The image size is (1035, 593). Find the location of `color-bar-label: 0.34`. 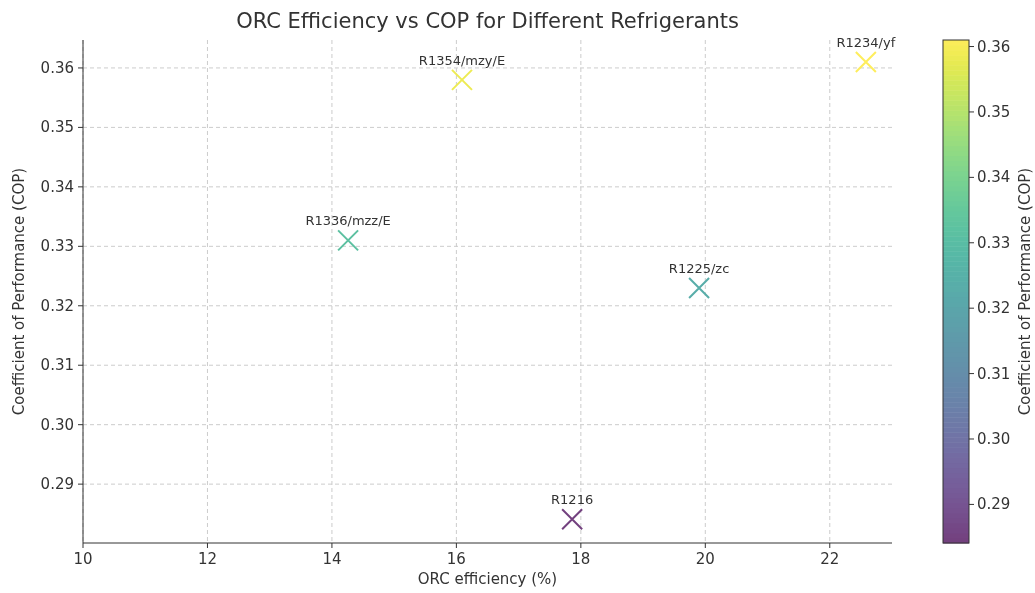

color-bar-label: 0.34 is located at coordinates (994, 177).